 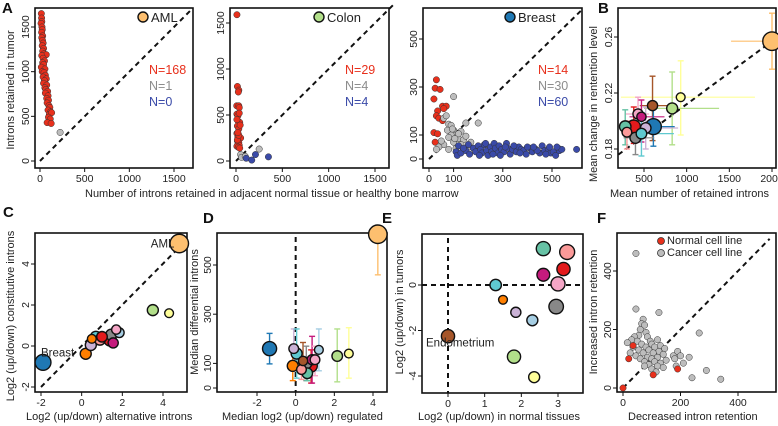 What do you see at coordinates (161, 86) in the screenshot?
I see `aml-count-neutral: N=1` at bounding box center [161, 86].